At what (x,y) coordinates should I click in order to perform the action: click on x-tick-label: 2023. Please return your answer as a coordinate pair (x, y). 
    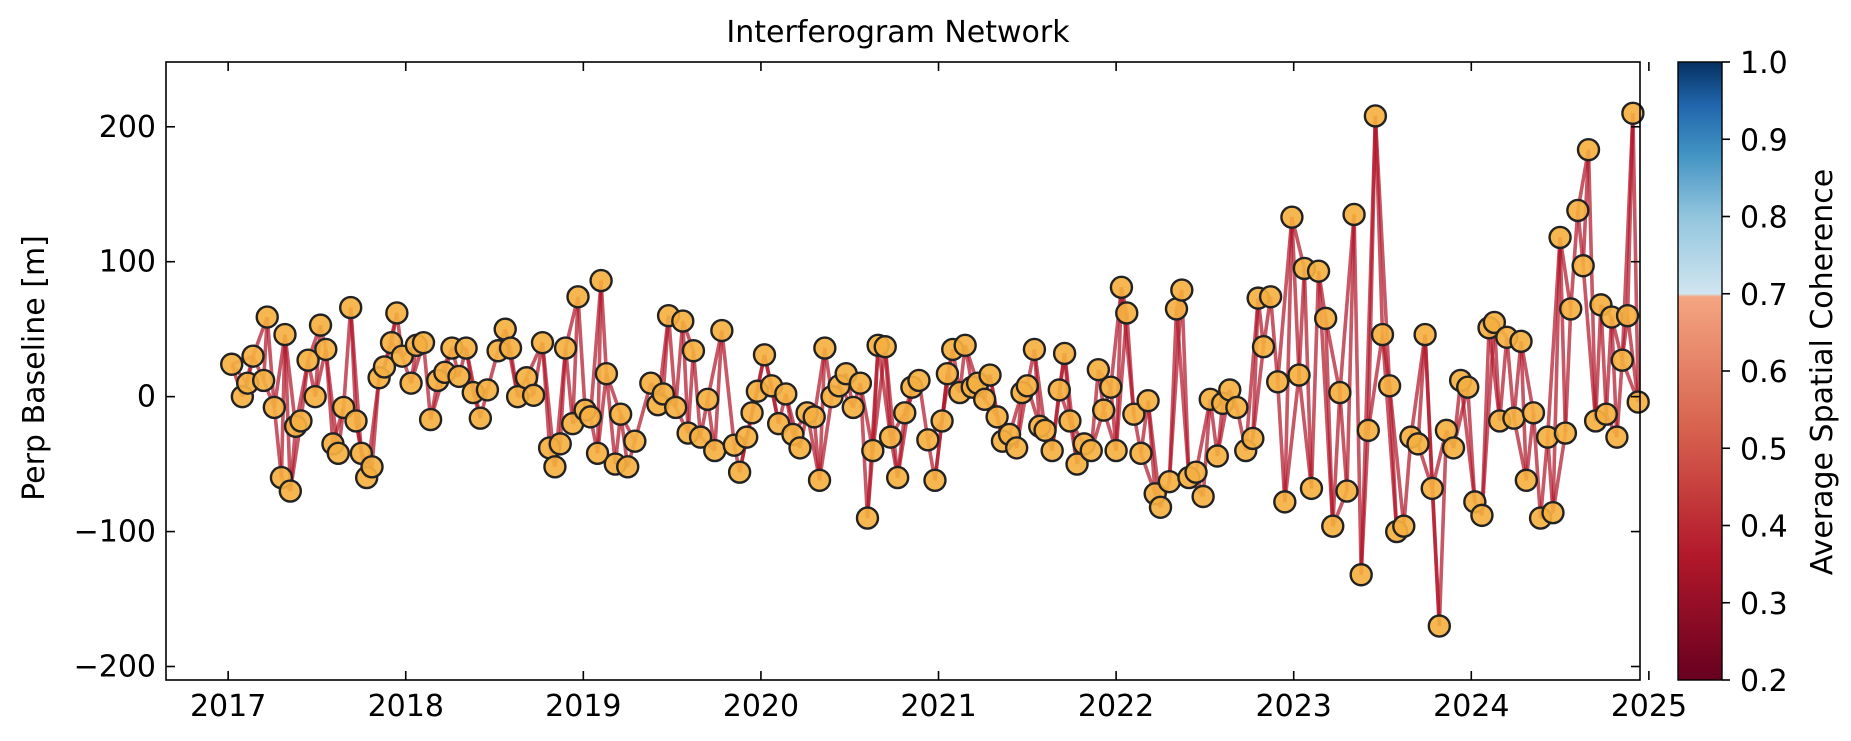
    Looking at the image, I should click on (1294, 706).